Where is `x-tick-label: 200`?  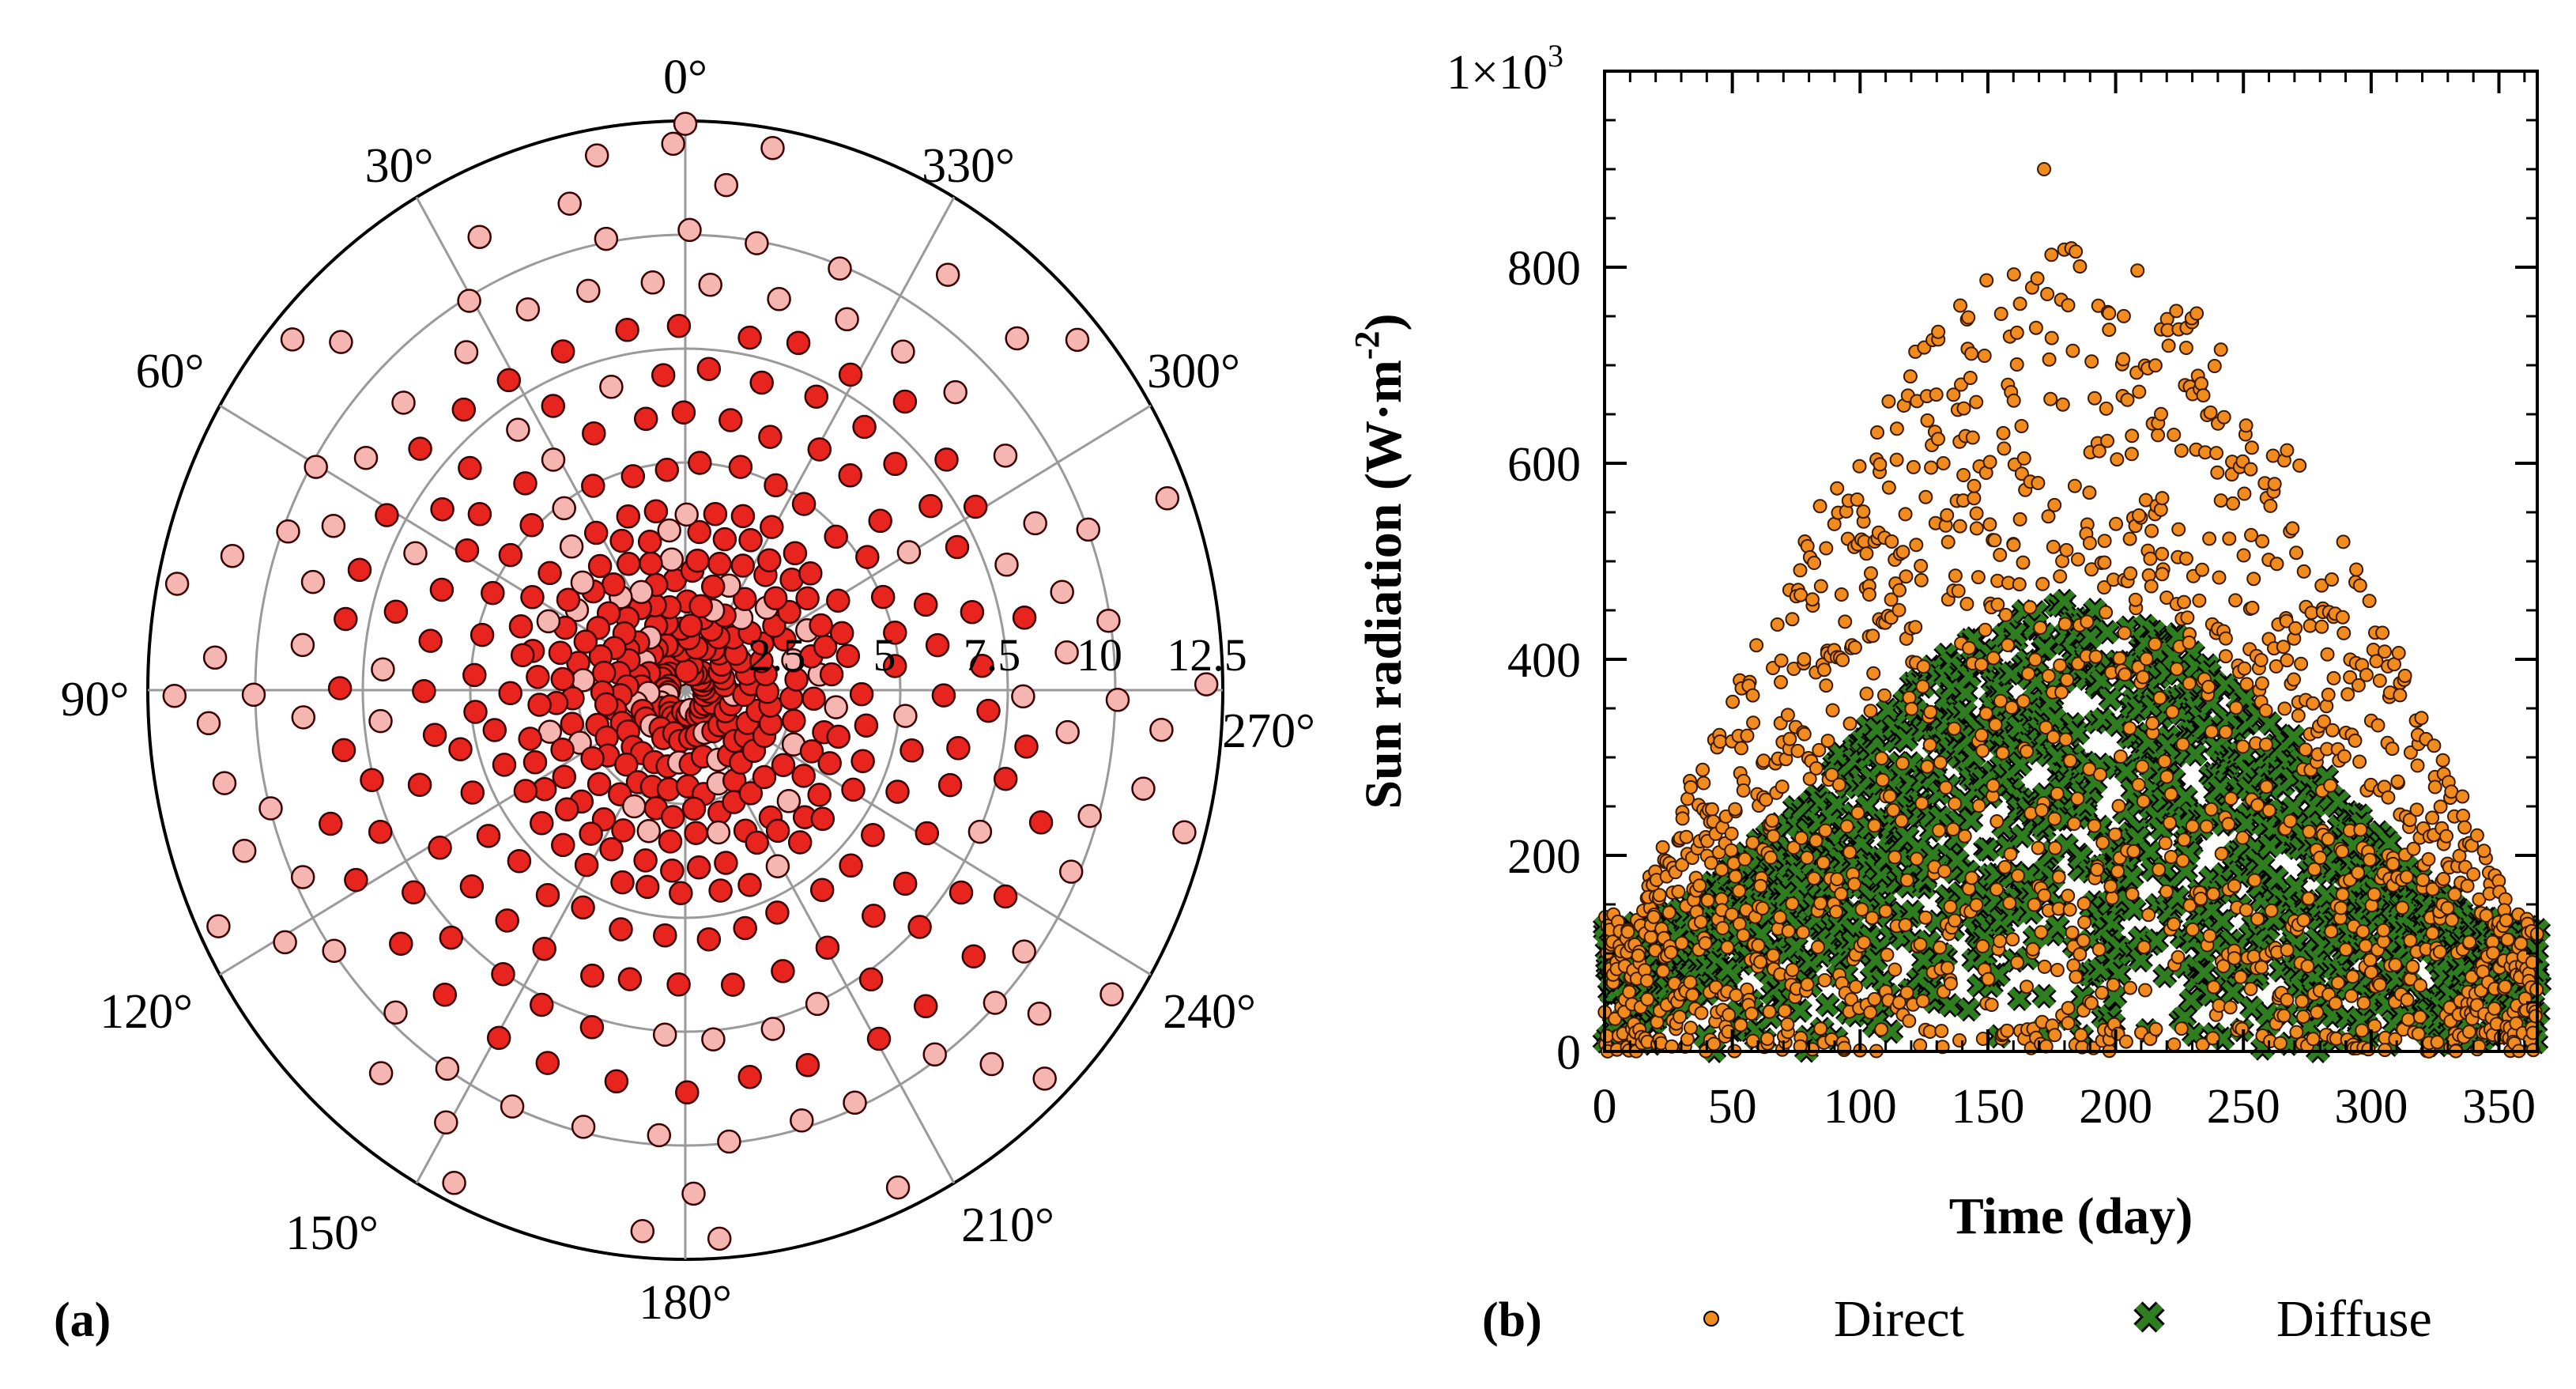
x-tick-label: 200 is located at coordinates (2115, 1107).